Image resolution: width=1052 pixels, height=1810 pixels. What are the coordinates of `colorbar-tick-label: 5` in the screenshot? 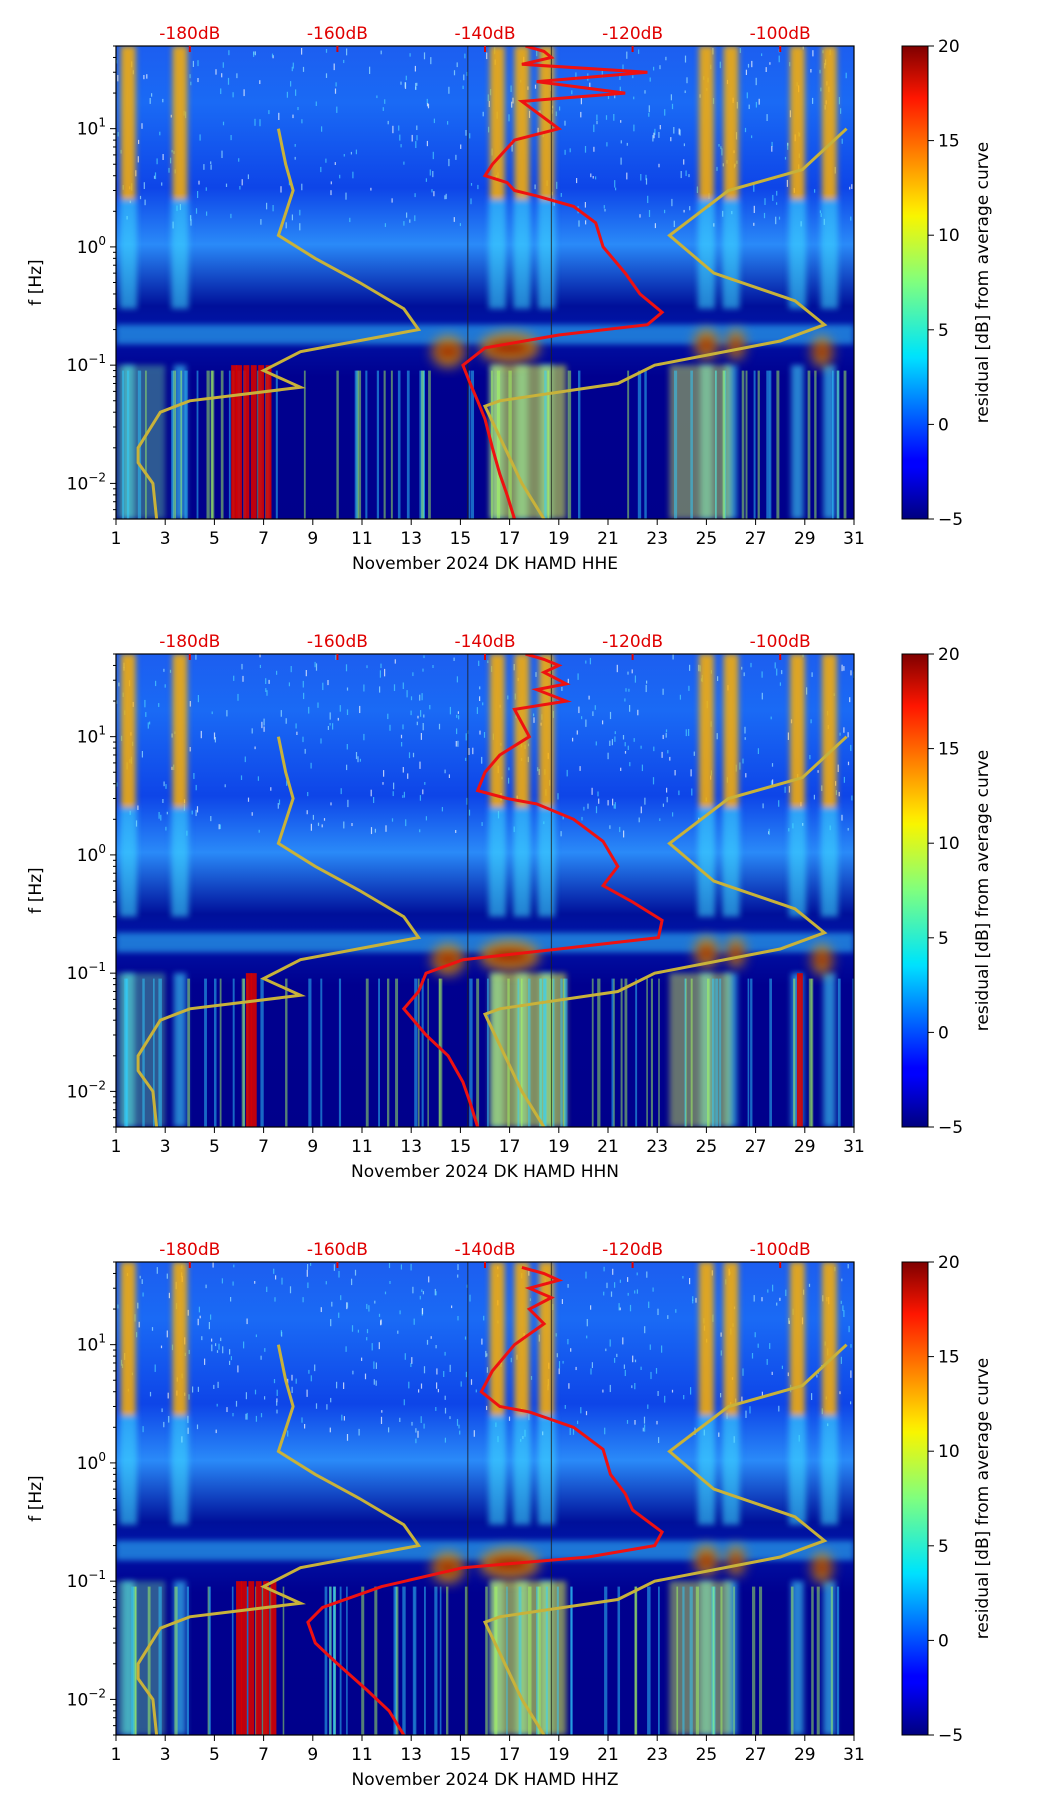 It's located at (943, 1547).